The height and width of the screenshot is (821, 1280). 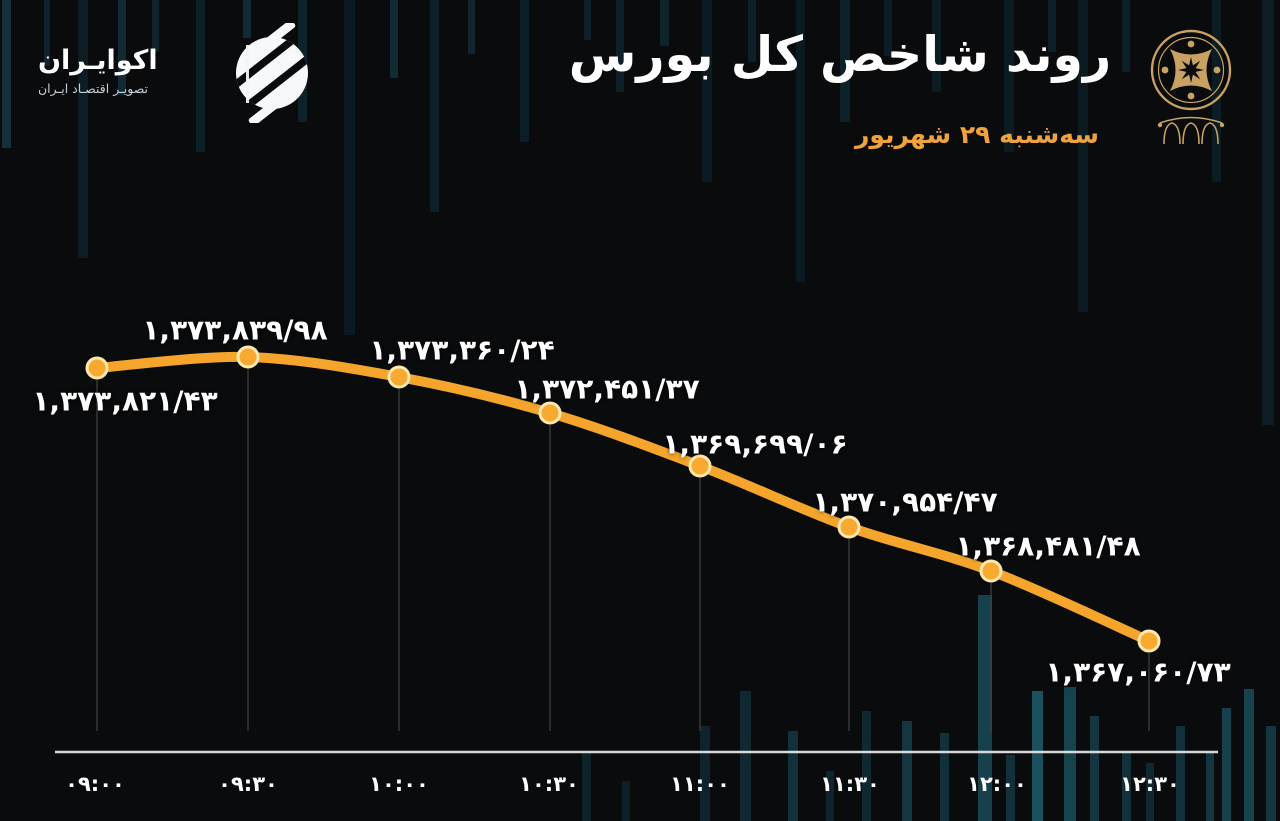 What do you see at coordinates (235, 330) in the screenshot?
I see `data-point-value-label: ۱,۳۷۳,۸۳۹/۹۸` at bounding box center [235, 330].